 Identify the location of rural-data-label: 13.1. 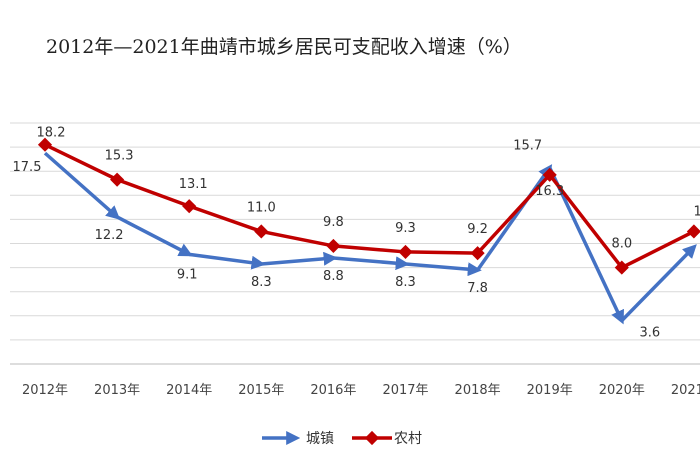
(193, 184).